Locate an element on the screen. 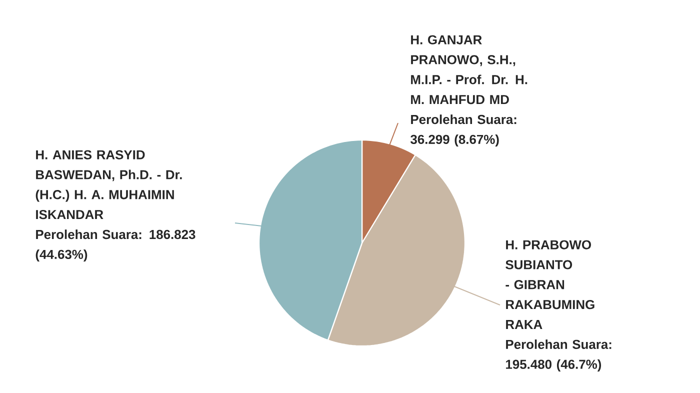  data-label: Perolehan Suara: 195.480 (46.7%) is located at coordinates (559, 355).